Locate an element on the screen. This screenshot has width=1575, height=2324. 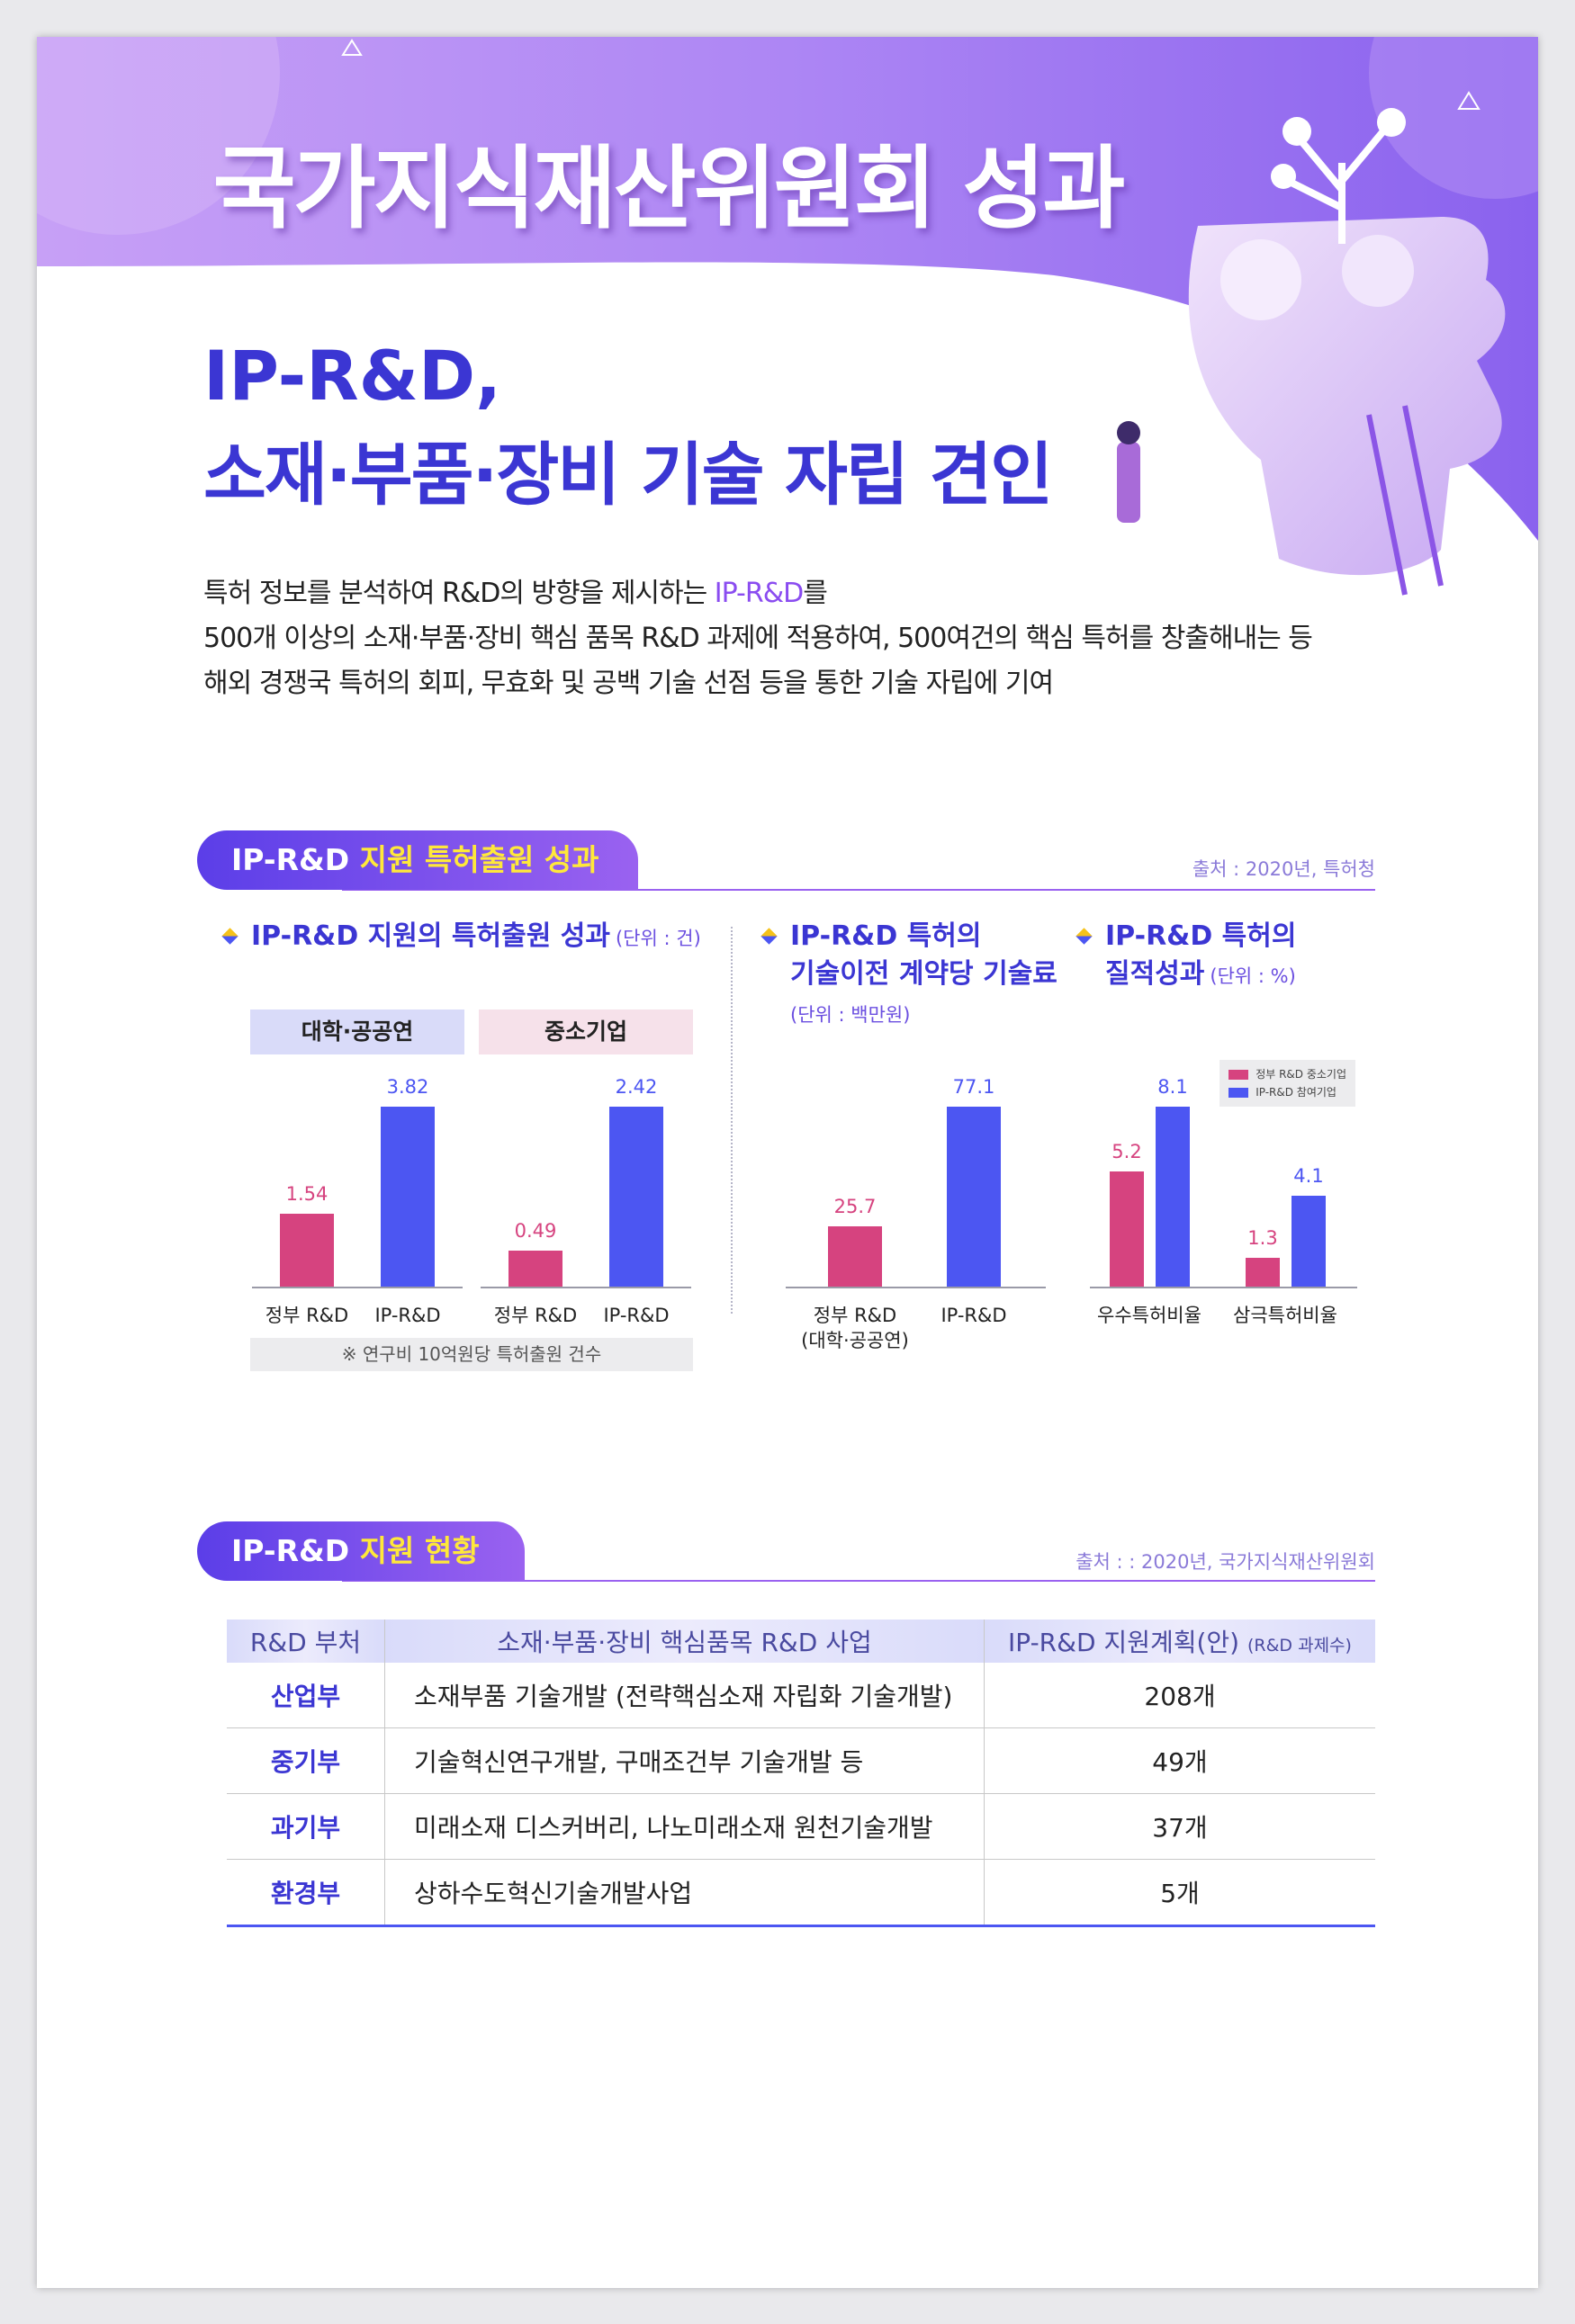
value-label: 4.1 is located at coordinates (1308, 1176).